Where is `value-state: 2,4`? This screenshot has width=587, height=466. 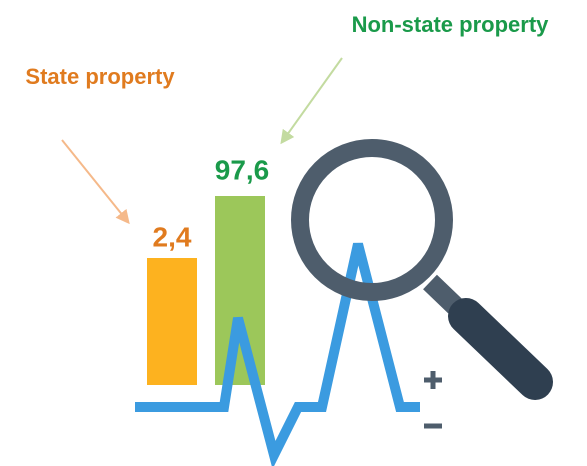
value-state: 2,4 is located at coordinates (172, 236).